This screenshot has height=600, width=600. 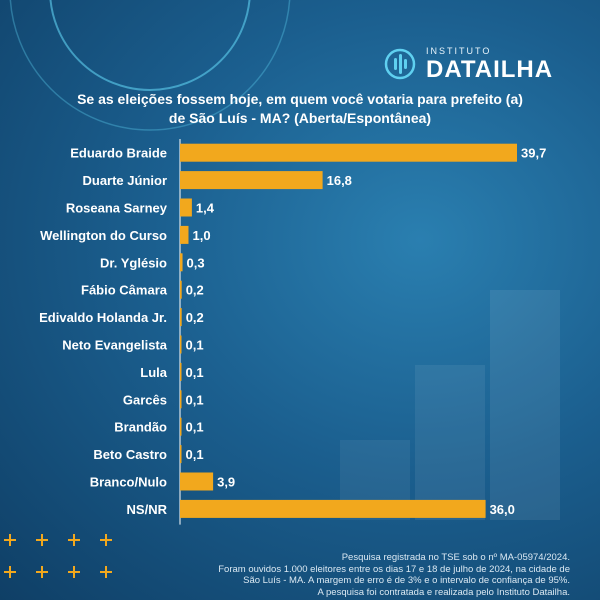 I want to click on category-label: Lula, so click(x=153, y=372).